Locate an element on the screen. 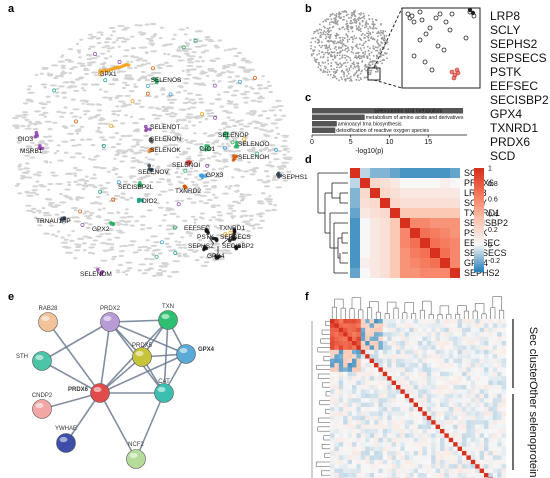 The height and width of the screenshot is (478, 550). network-node-txn: TXN is located at coordinates (168, 317).